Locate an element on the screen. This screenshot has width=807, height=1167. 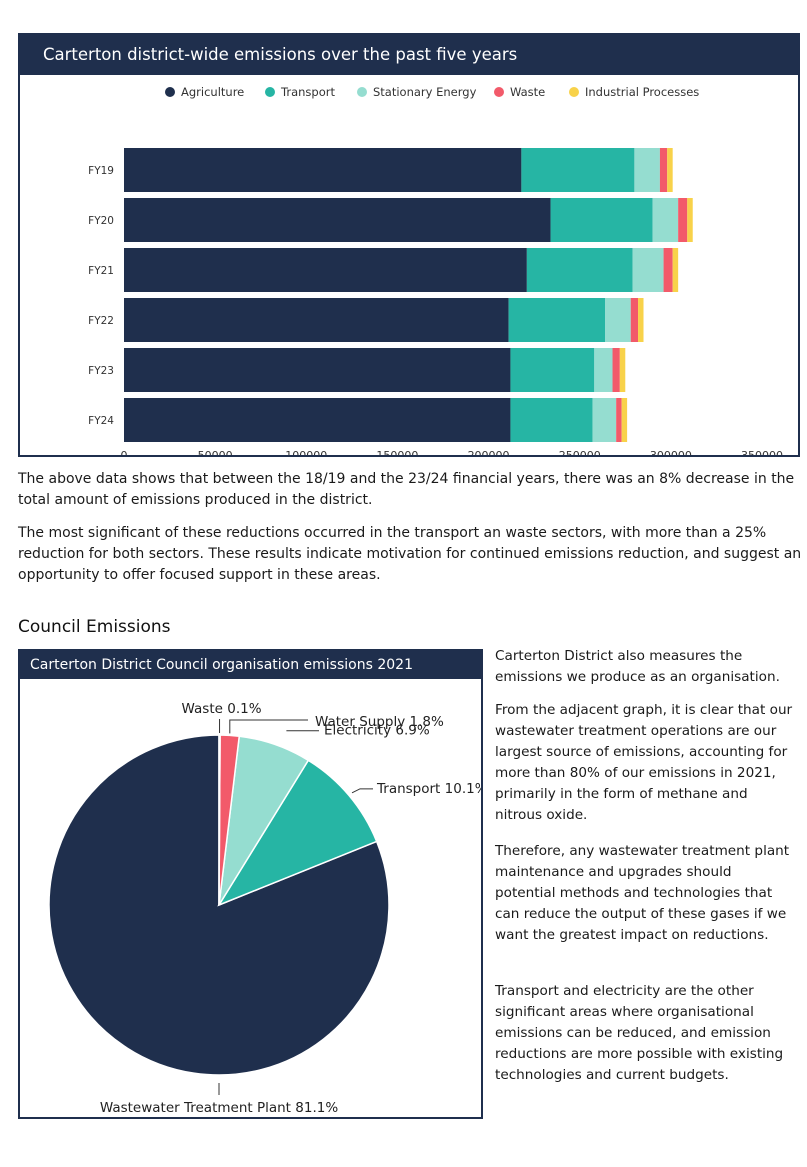
bar-fy24-stationary-energy is located at coordinates (604, 420).